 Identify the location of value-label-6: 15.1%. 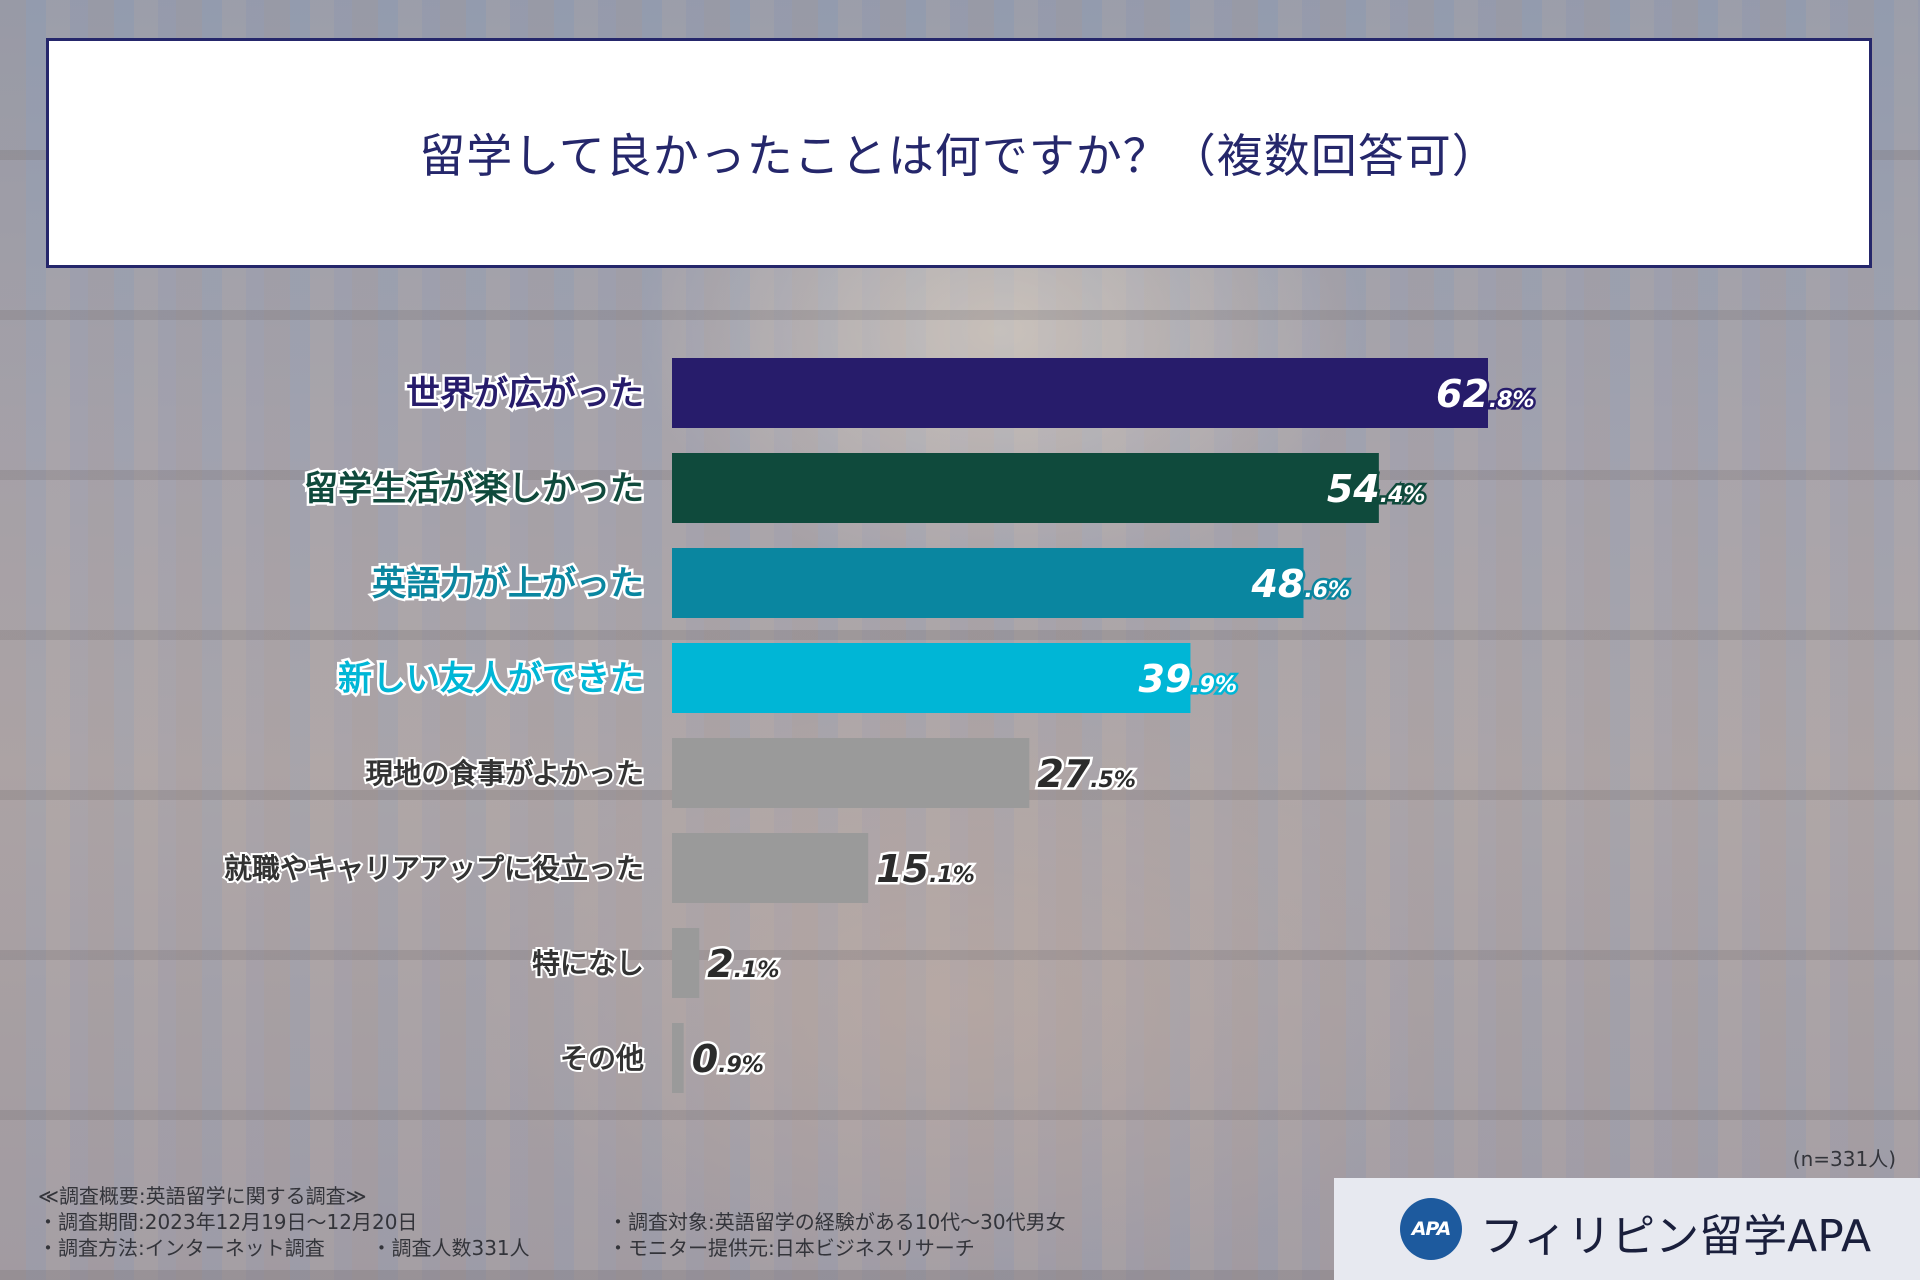
(925, 869).